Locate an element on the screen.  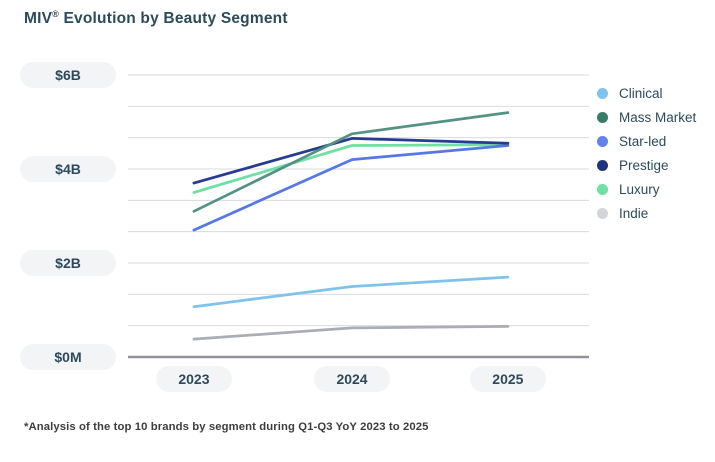
legend-item-indie: Indie is located at coordinates (646, 213).